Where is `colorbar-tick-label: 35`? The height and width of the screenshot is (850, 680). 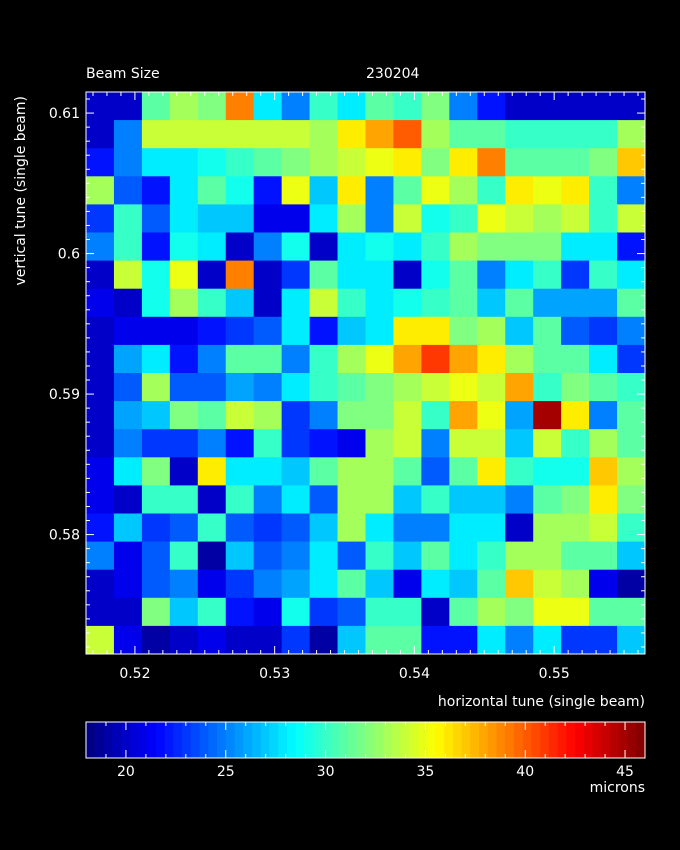
colorbar-tick-label: 35 is located at coordinates (425, 772).